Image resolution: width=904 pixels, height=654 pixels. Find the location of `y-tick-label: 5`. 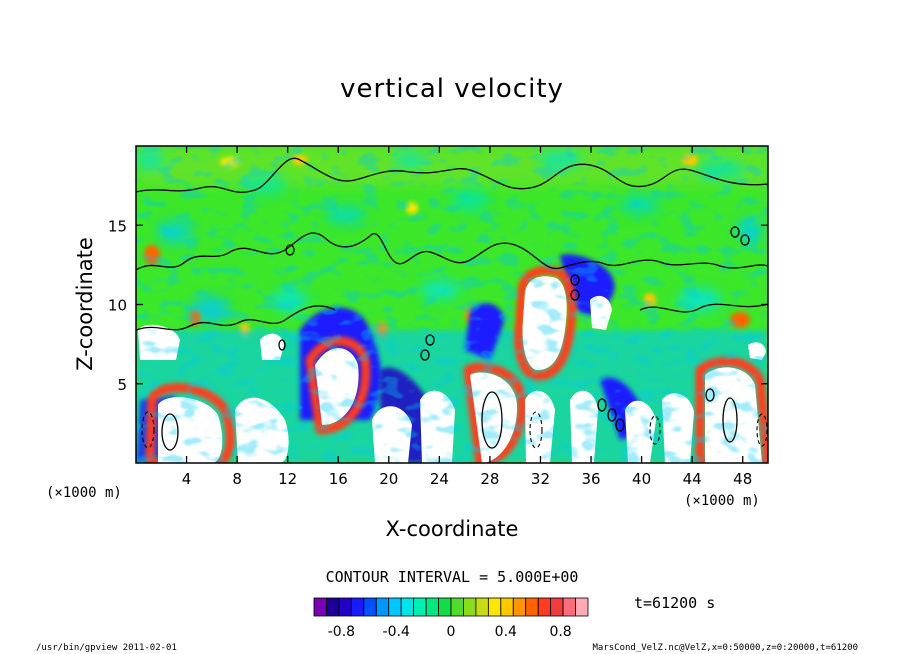

y-tick-label: 5 is located at coordinates (122, 385).